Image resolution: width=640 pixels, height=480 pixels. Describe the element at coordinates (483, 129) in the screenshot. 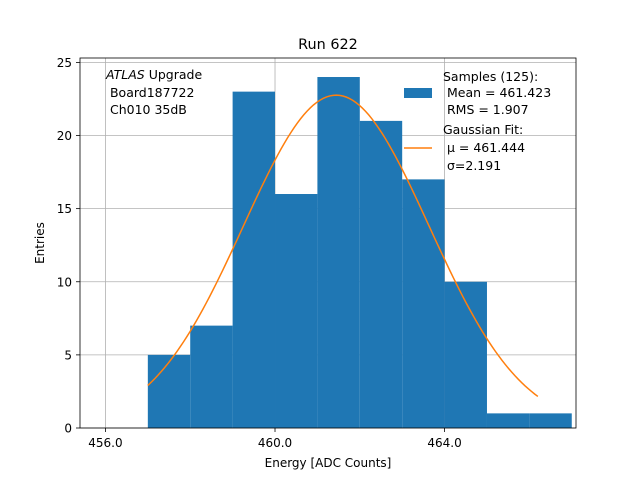

I see `legend-fit-title: Gaussian Fit:` at that location.